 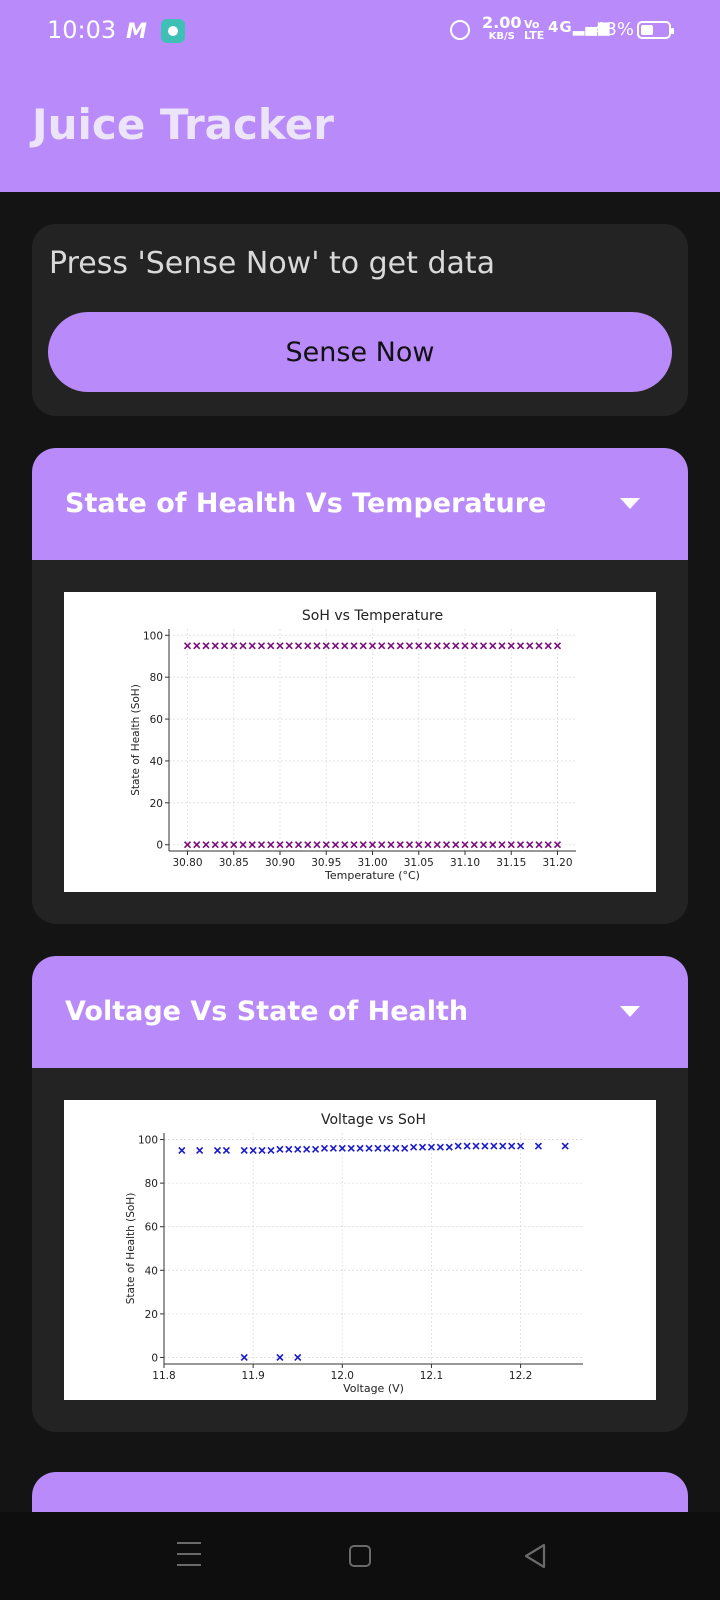 I want to click on x-tick-label: 31.10, so click(x=465, y=863).